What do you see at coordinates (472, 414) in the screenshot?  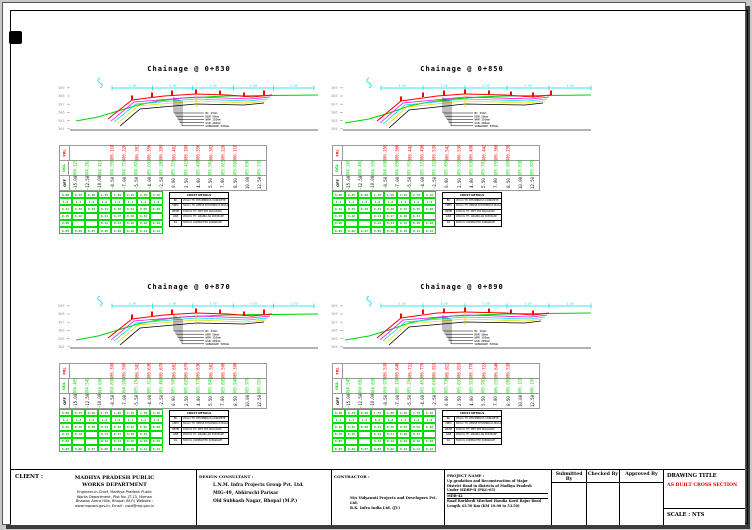 I see `crust-table-header: CRUST DETAILS` at bounding box center [472, 414].